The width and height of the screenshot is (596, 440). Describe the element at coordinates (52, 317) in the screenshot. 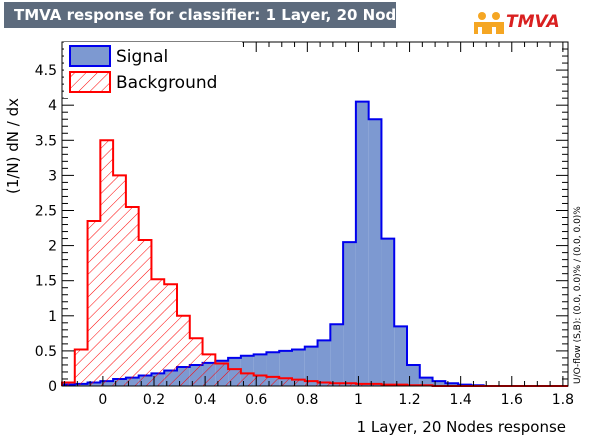

I see `y-tick-label: 1` at that location.